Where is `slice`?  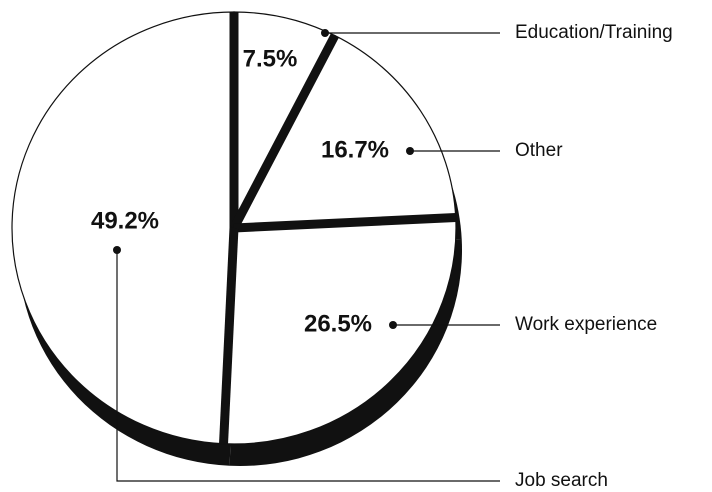
slice is located at coordinates (344, 131).